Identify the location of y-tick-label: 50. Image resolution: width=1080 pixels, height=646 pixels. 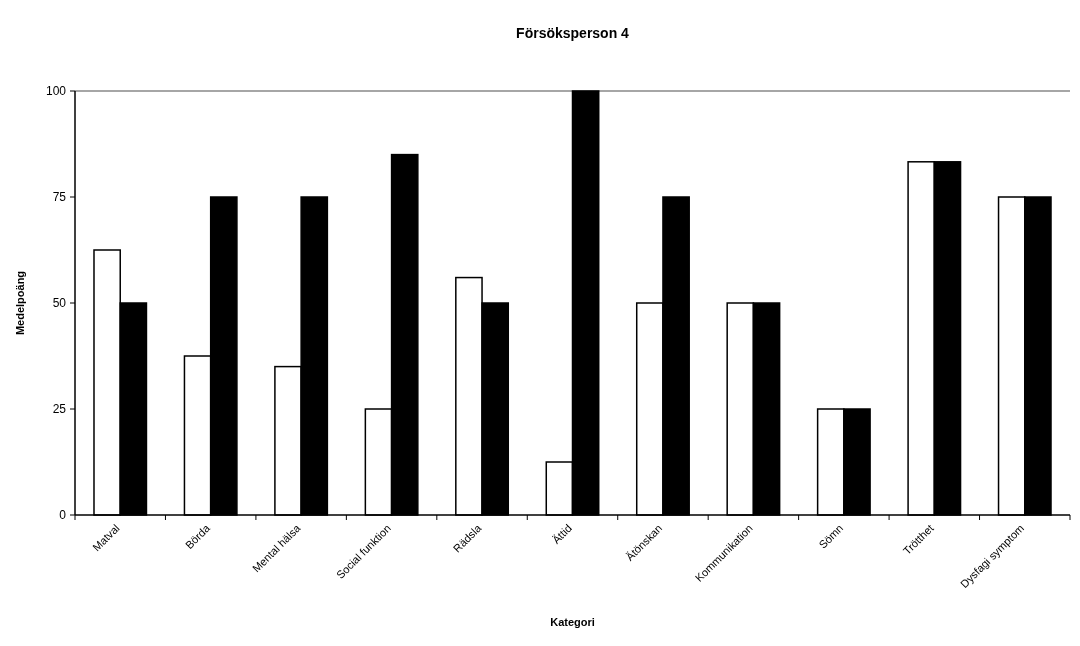
(59, 303).